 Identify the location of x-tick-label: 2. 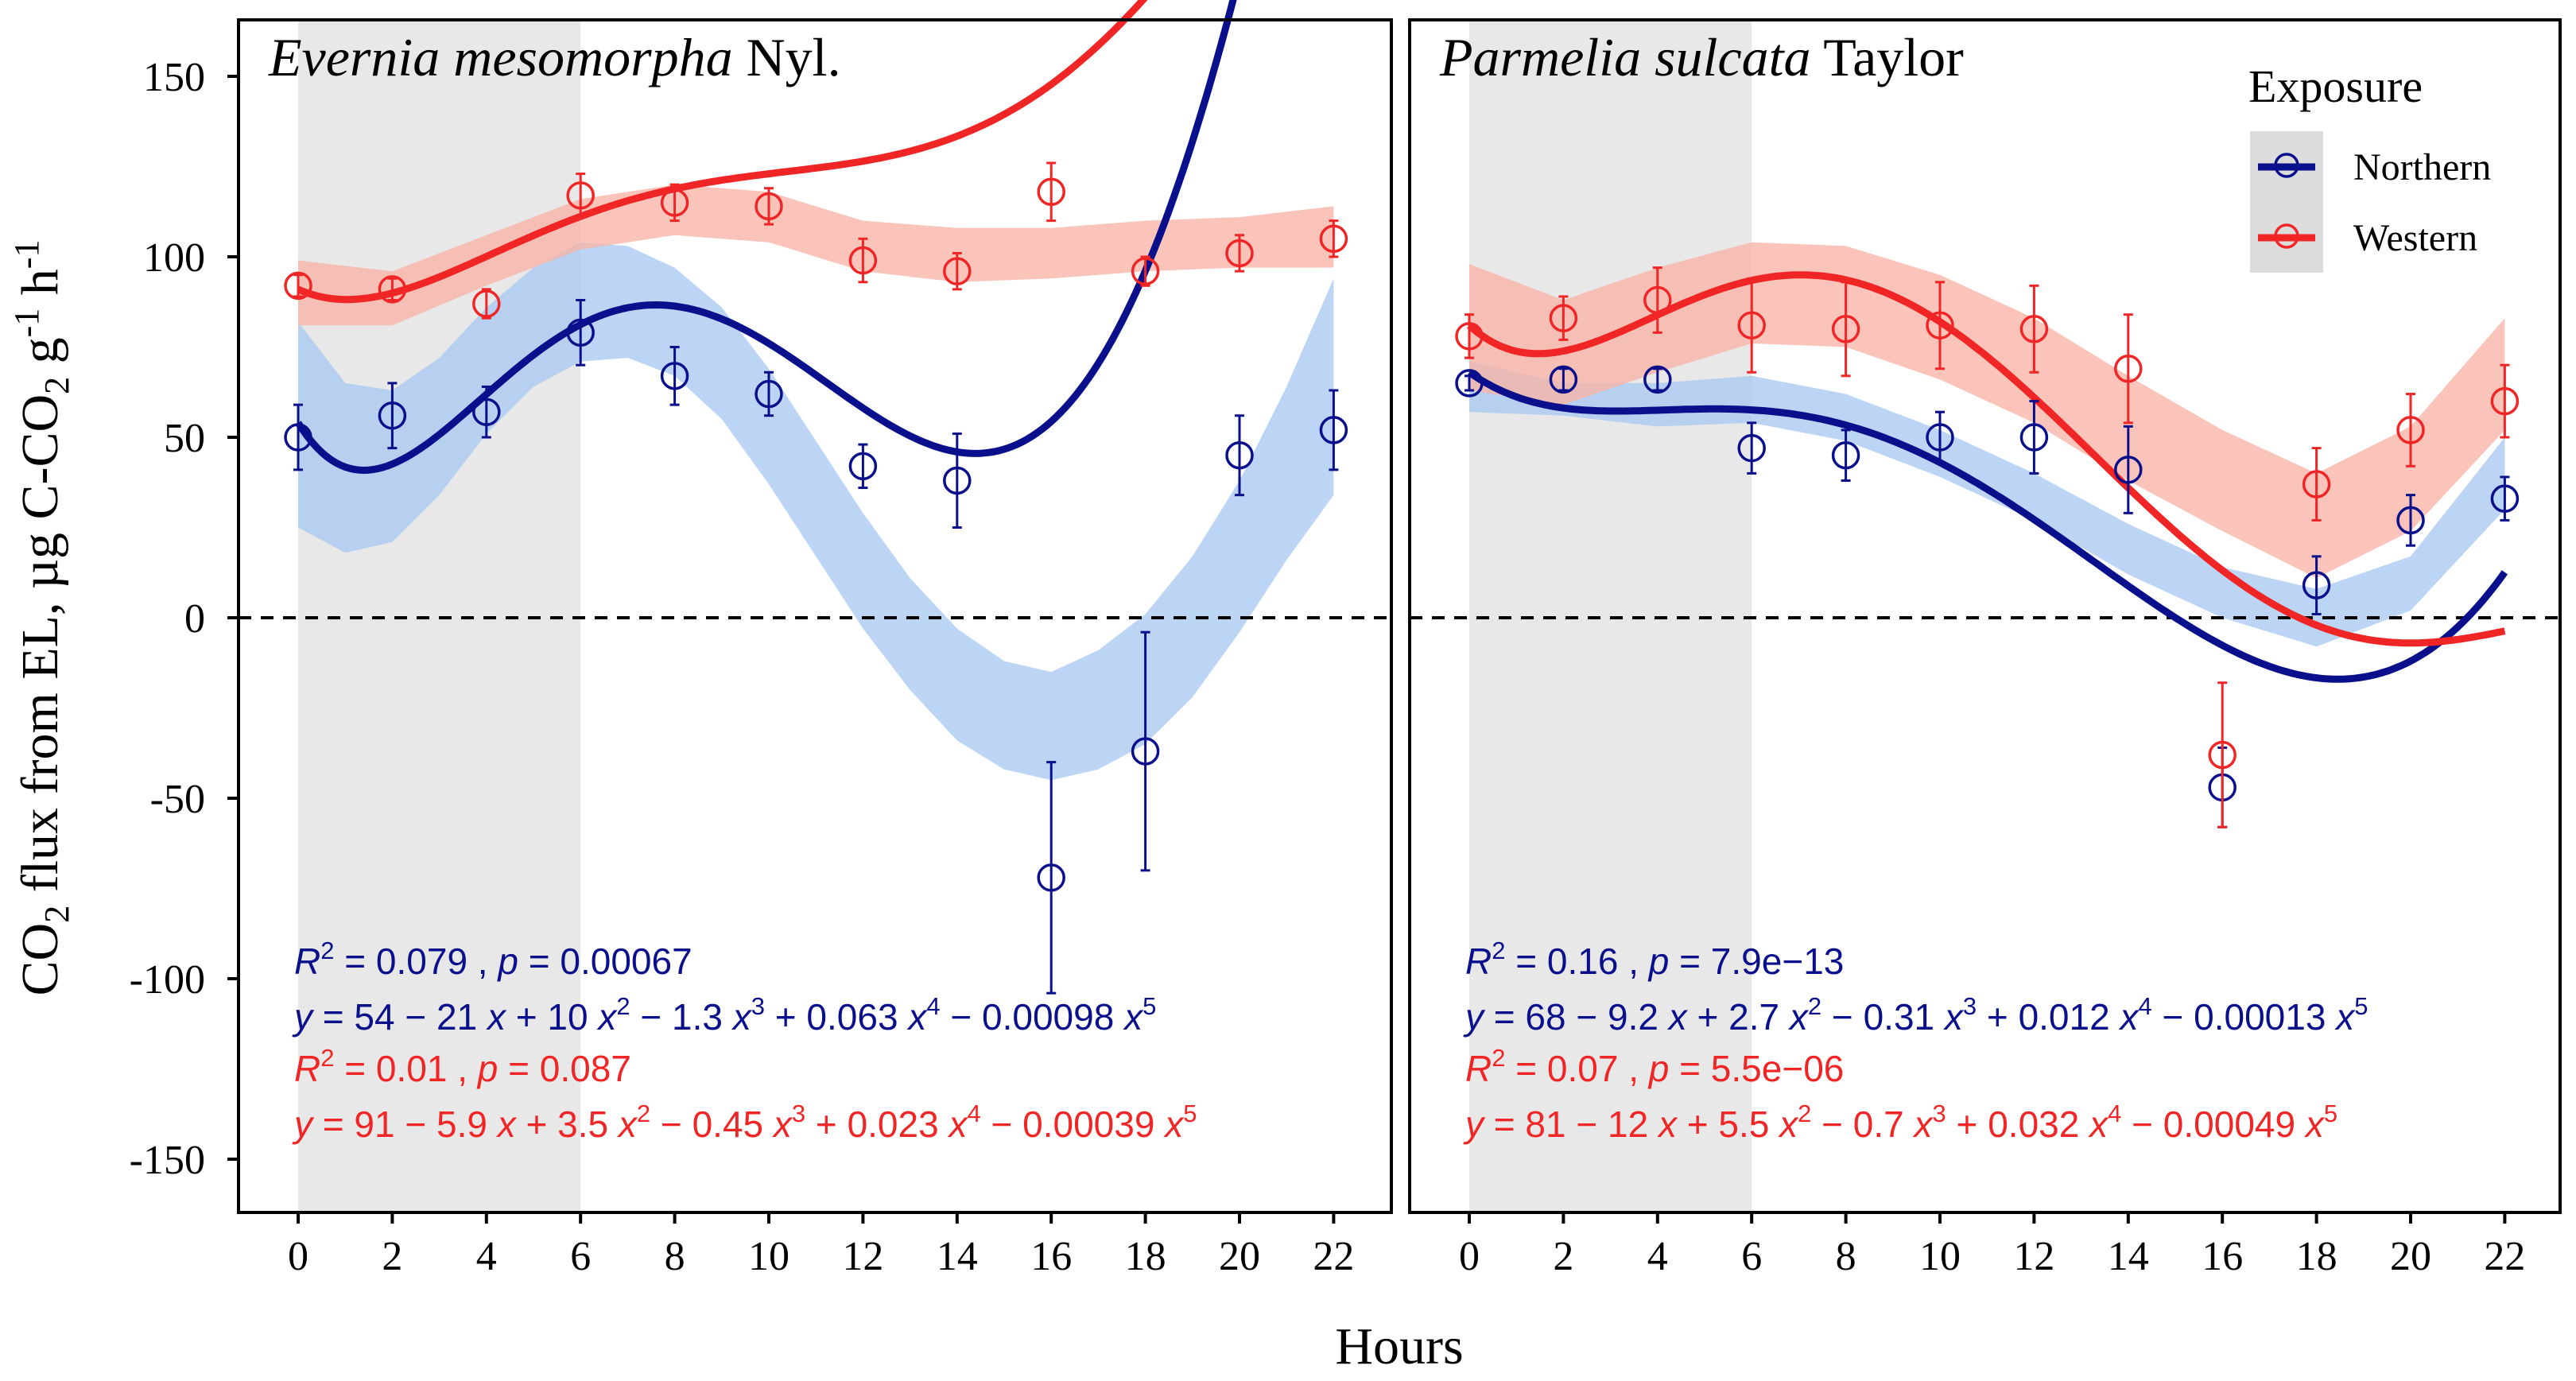
(1563, 1256).